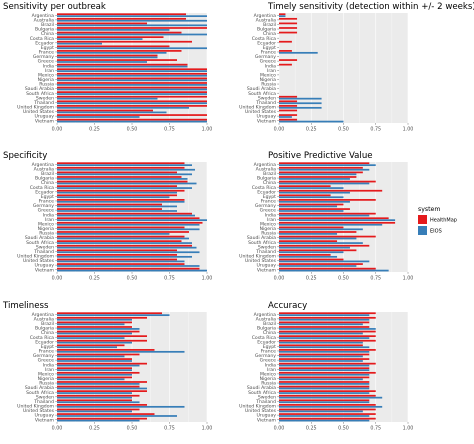  I want to click on y-tick-label: Russia, so click(46, 384).